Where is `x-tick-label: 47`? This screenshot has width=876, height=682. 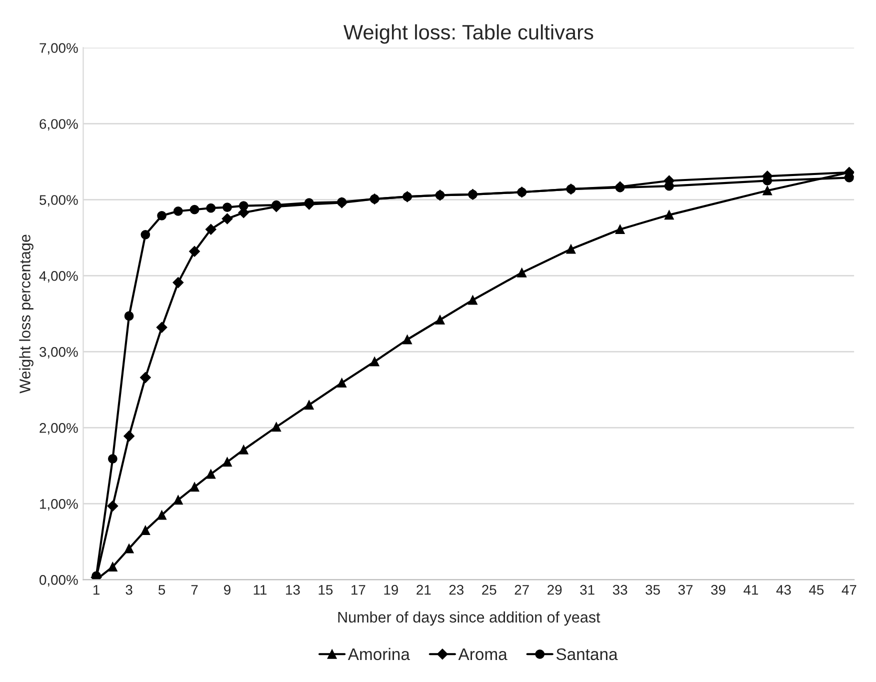 x-tick-label: 47 is located at coordinates (849, 590).